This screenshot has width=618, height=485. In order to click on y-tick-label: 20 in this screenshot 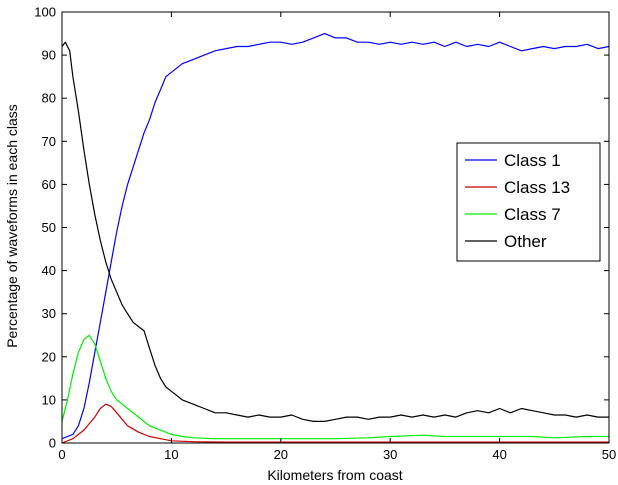, I will do `click(49, 356)`.